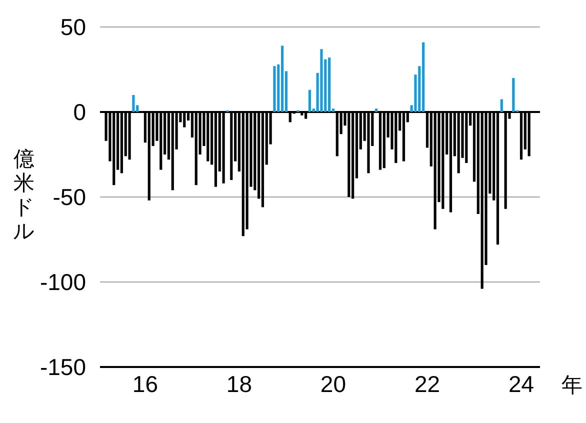 The height and width of the screenshot is (423, 586). Describe the element at coordinates (63, 282) in the screenshot. I see `y-tick-label: -100` at that location.